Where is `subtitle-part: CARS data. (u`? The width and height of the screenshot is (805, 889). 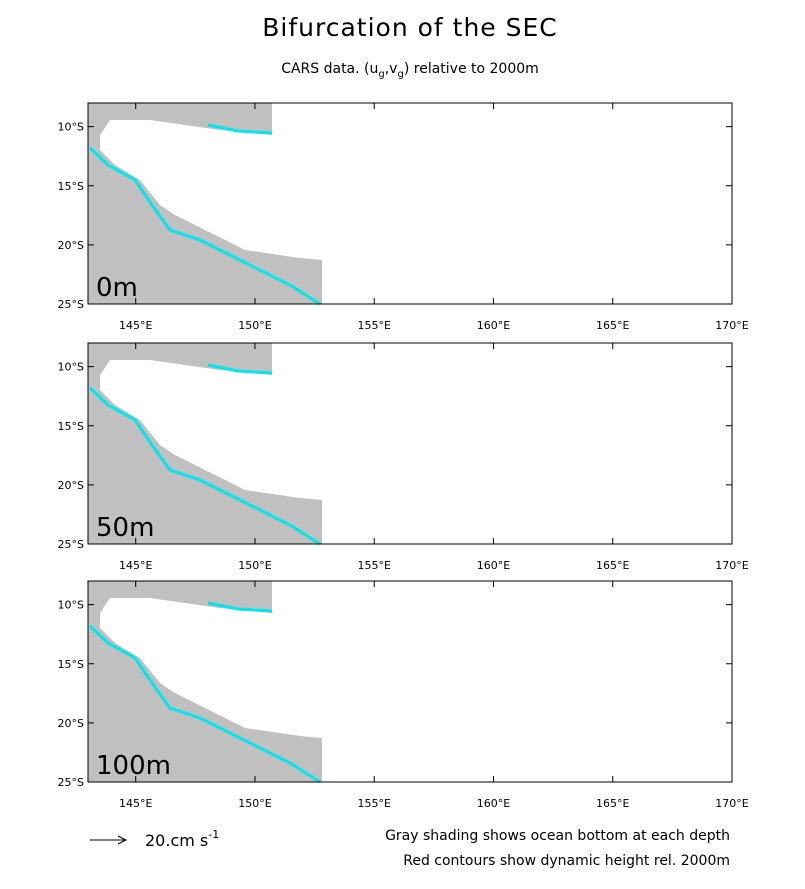
subtitle-part: CARS data. (u is located at coordinates (329, 69).